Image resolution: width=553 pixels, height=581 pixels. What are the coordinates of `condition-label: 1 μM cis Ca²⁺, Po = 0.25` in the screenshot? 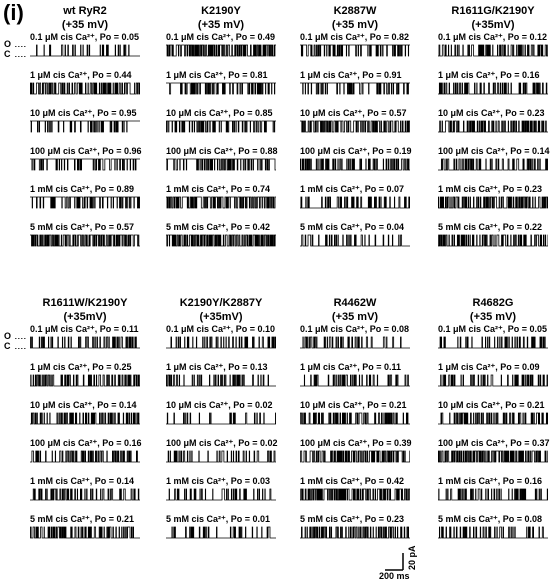 It's located at (81, 367).